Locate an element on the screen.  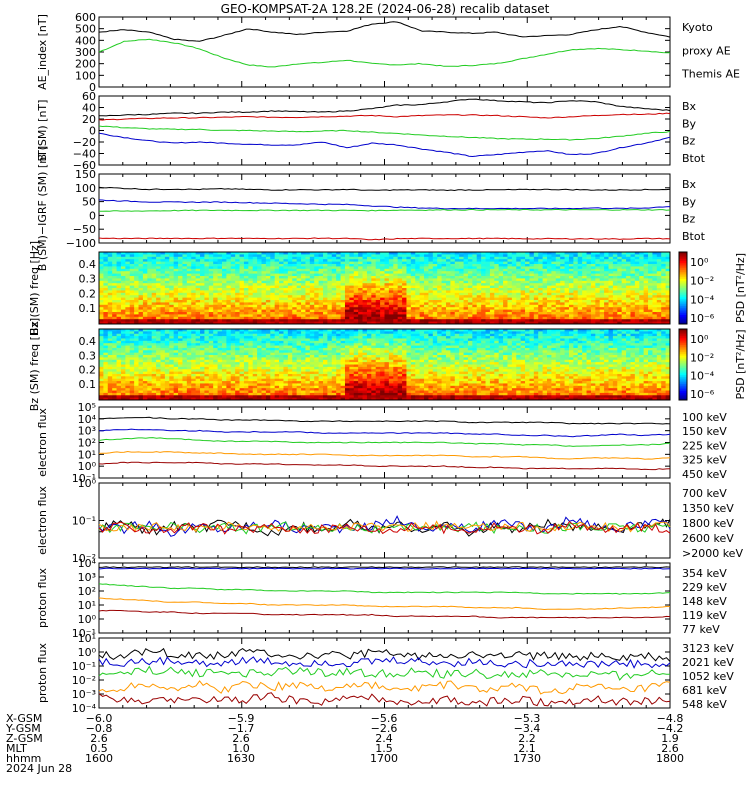
colorbar-segment is located at coordinates (683, 253).